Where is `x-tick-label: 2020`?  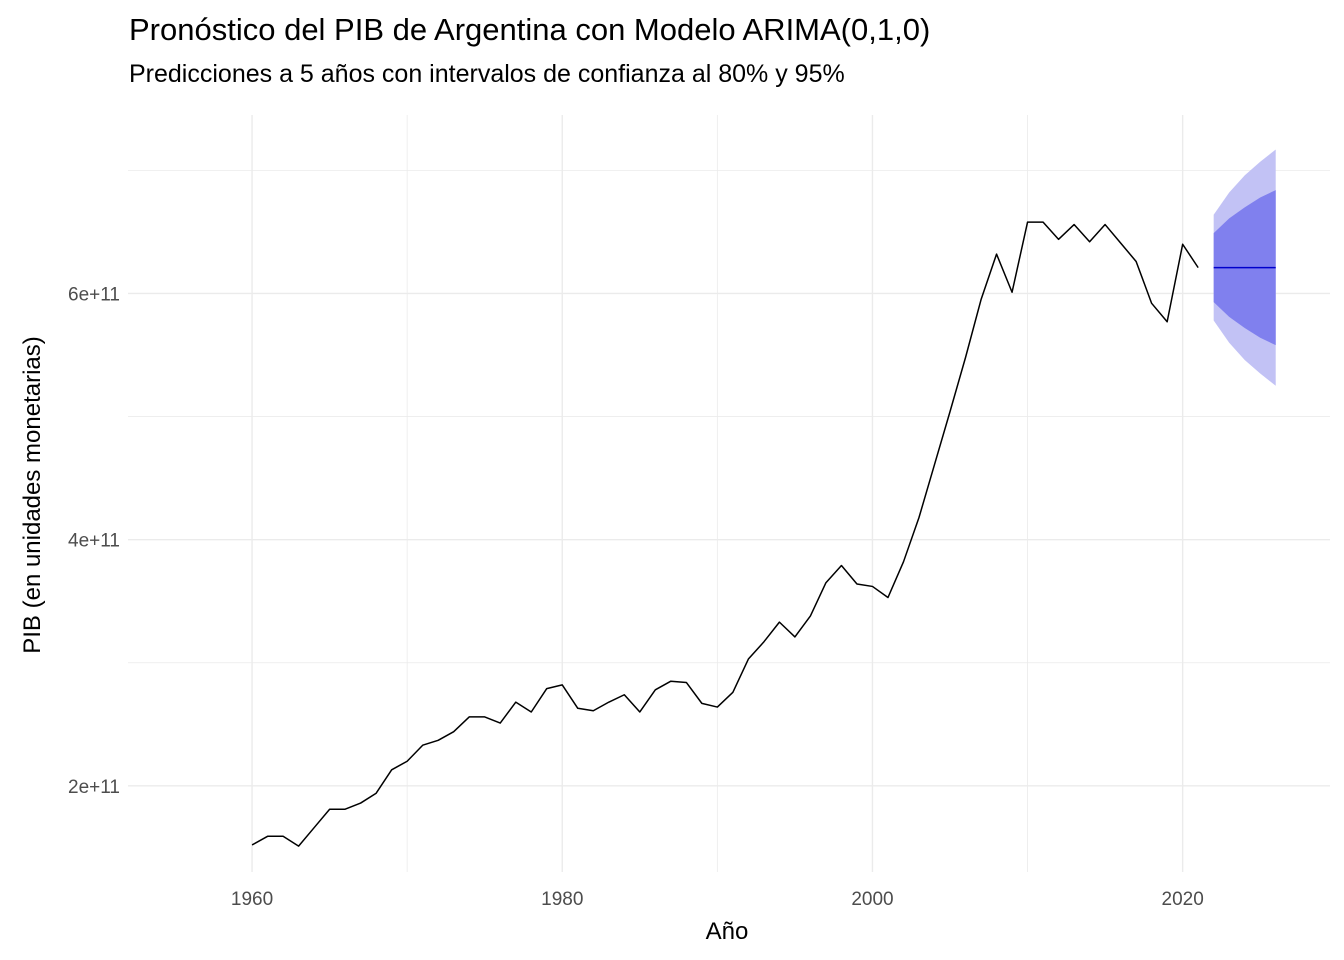 x-tick-label: 2020 is located at coordinates (1183, 899).